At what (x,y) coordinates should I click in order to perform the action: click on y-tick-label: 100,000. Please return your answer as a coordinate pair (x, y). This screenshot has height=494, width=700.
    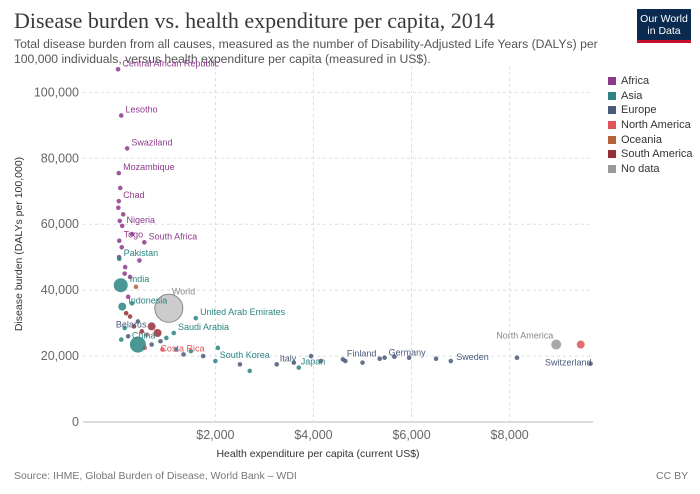
    Looking at the image, I should click on (56, 92).